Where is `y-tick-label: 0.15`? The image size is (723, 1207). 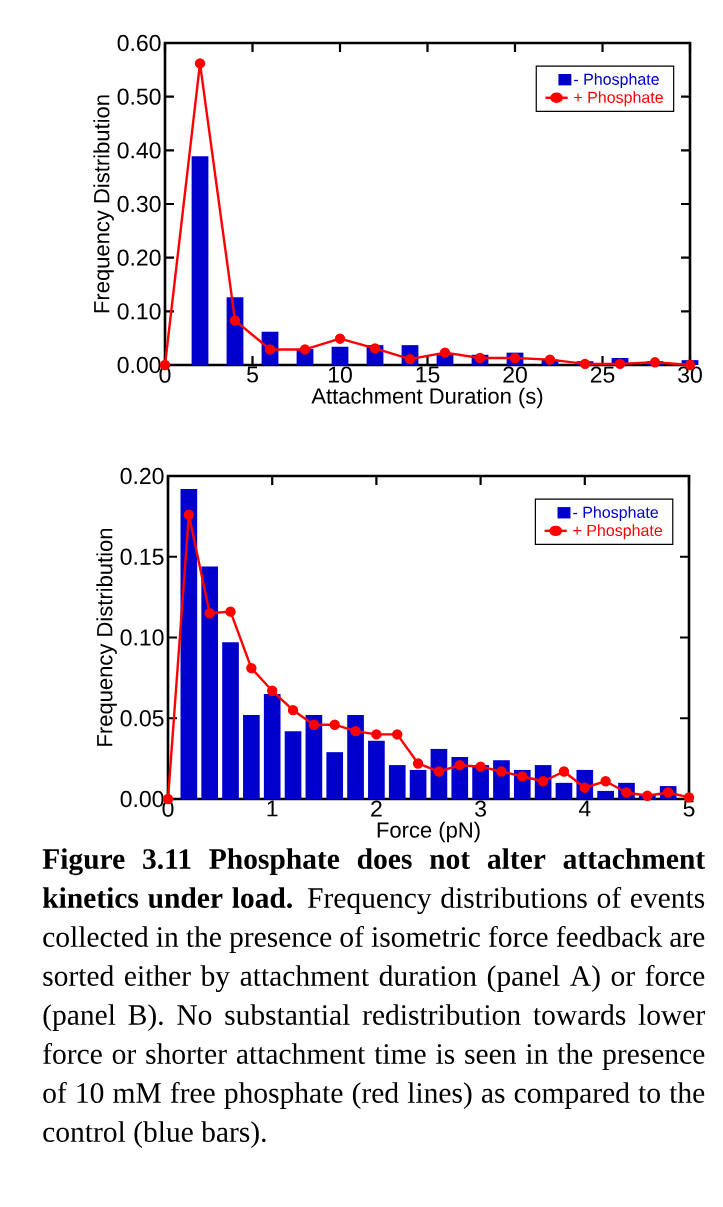 y-tick-label: 0.15 is located at coordinates (142, 556).